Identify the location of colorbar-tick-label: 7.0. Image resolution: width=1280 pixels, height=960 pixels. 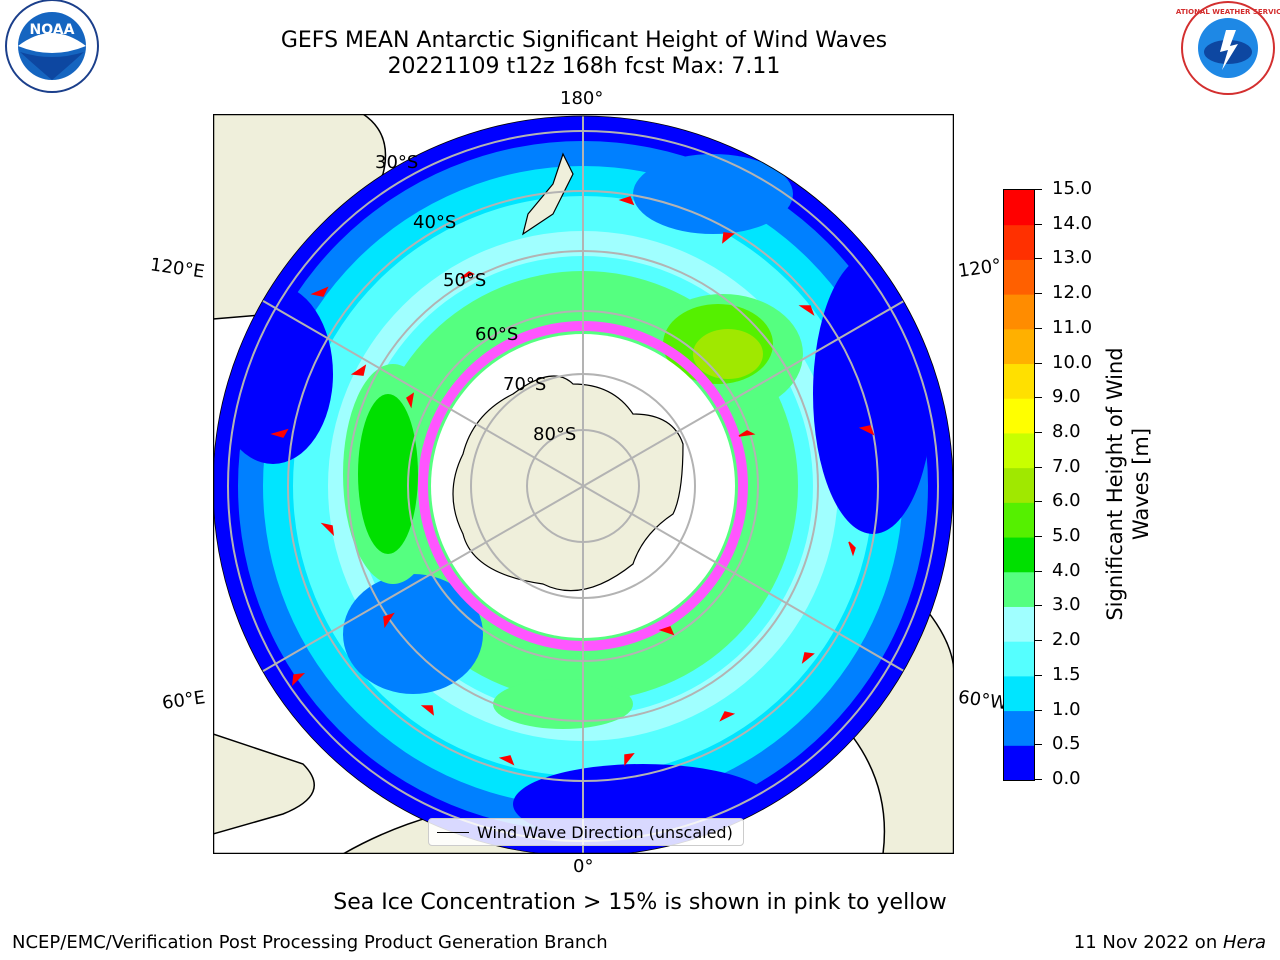
(1066, 466).